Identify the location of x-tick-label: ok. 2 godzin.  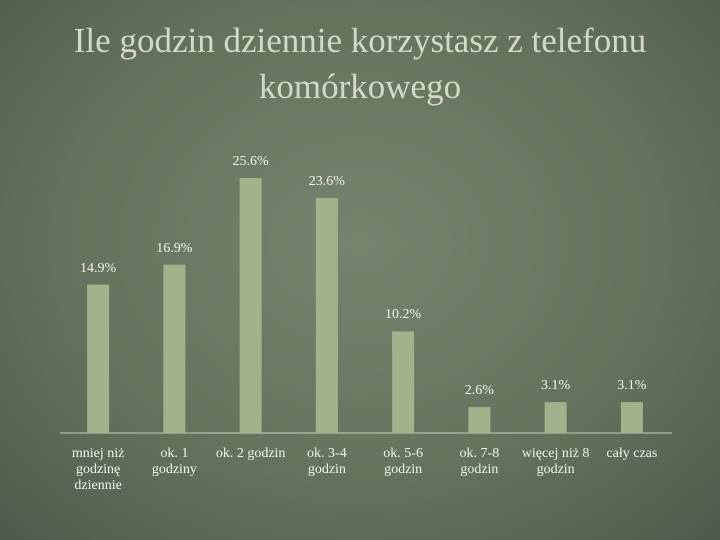
(250, 453).